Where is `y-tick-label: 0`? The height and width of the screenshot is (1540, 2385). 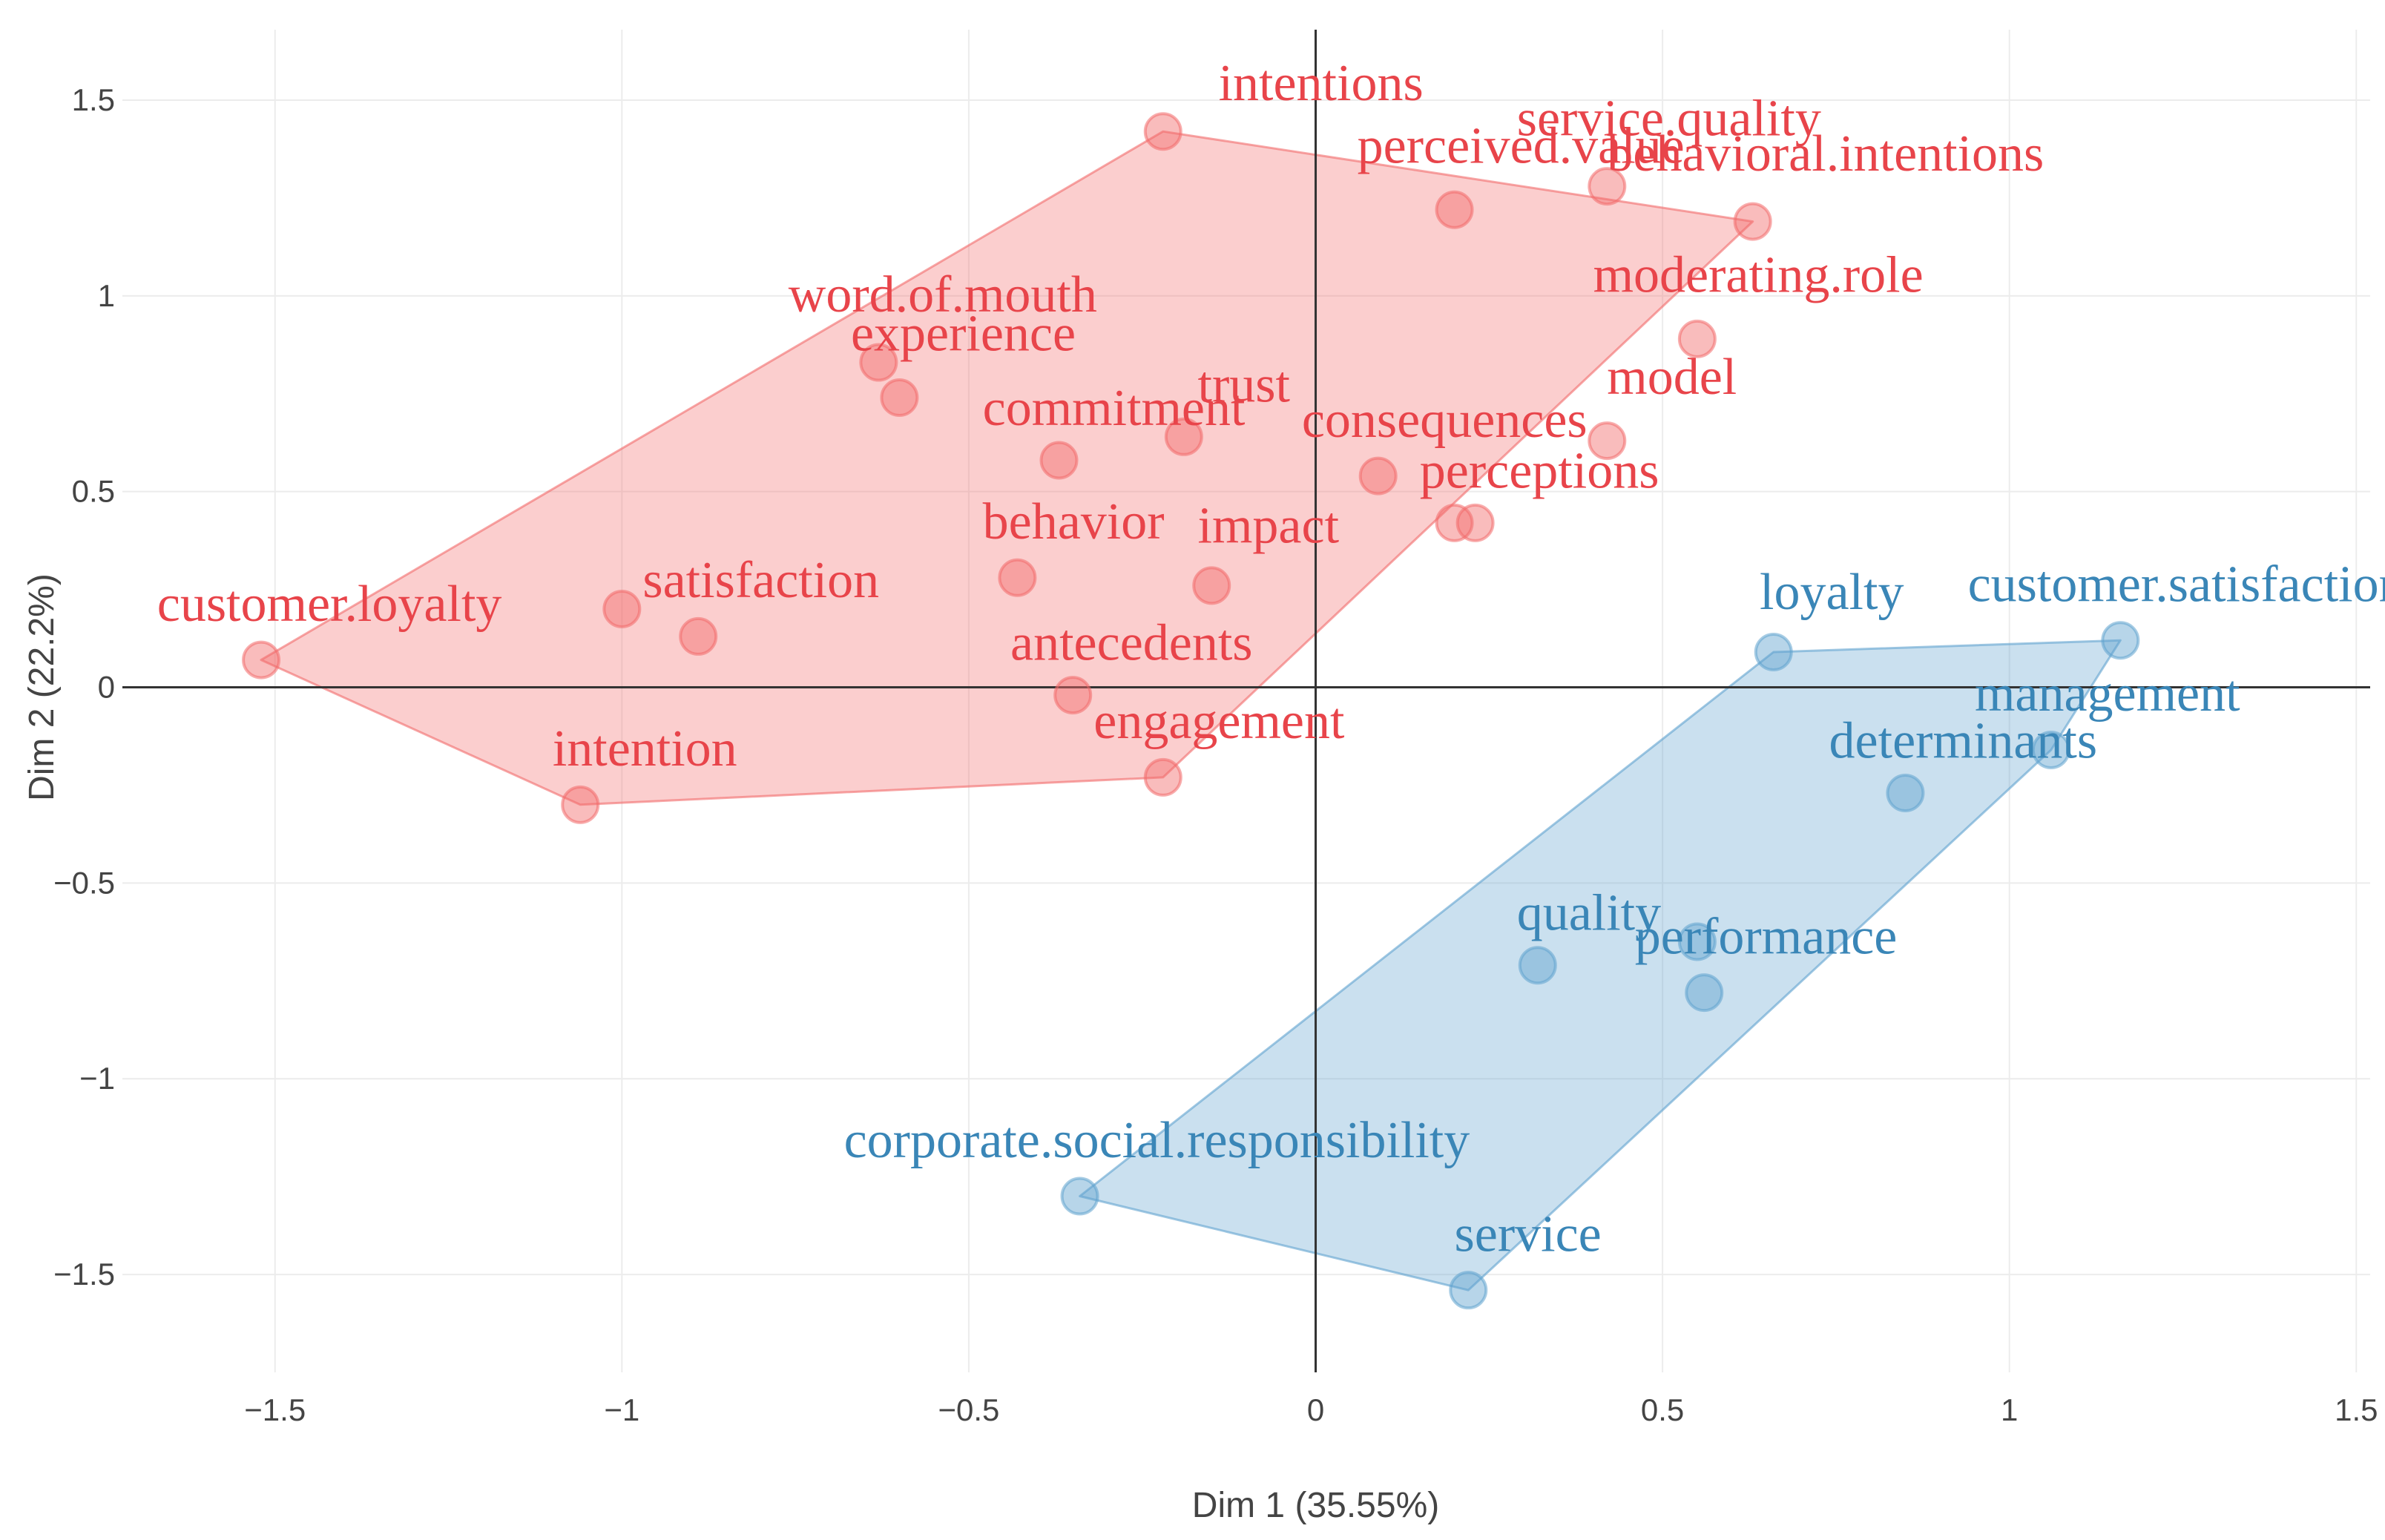
y-tick-label: 0 is located at coordinates (106, 687).